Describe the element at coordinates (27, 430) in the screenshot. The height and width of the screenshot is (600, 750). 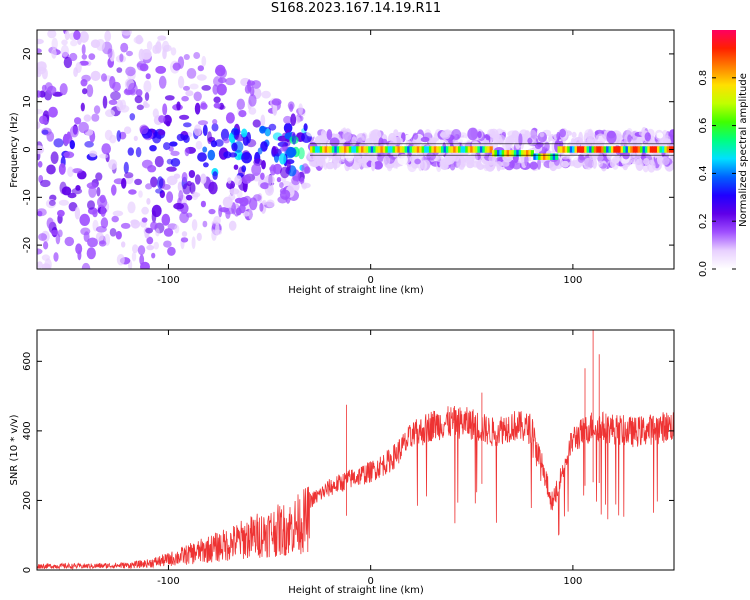
I see `snr-y-tick-label: 400` at that location.